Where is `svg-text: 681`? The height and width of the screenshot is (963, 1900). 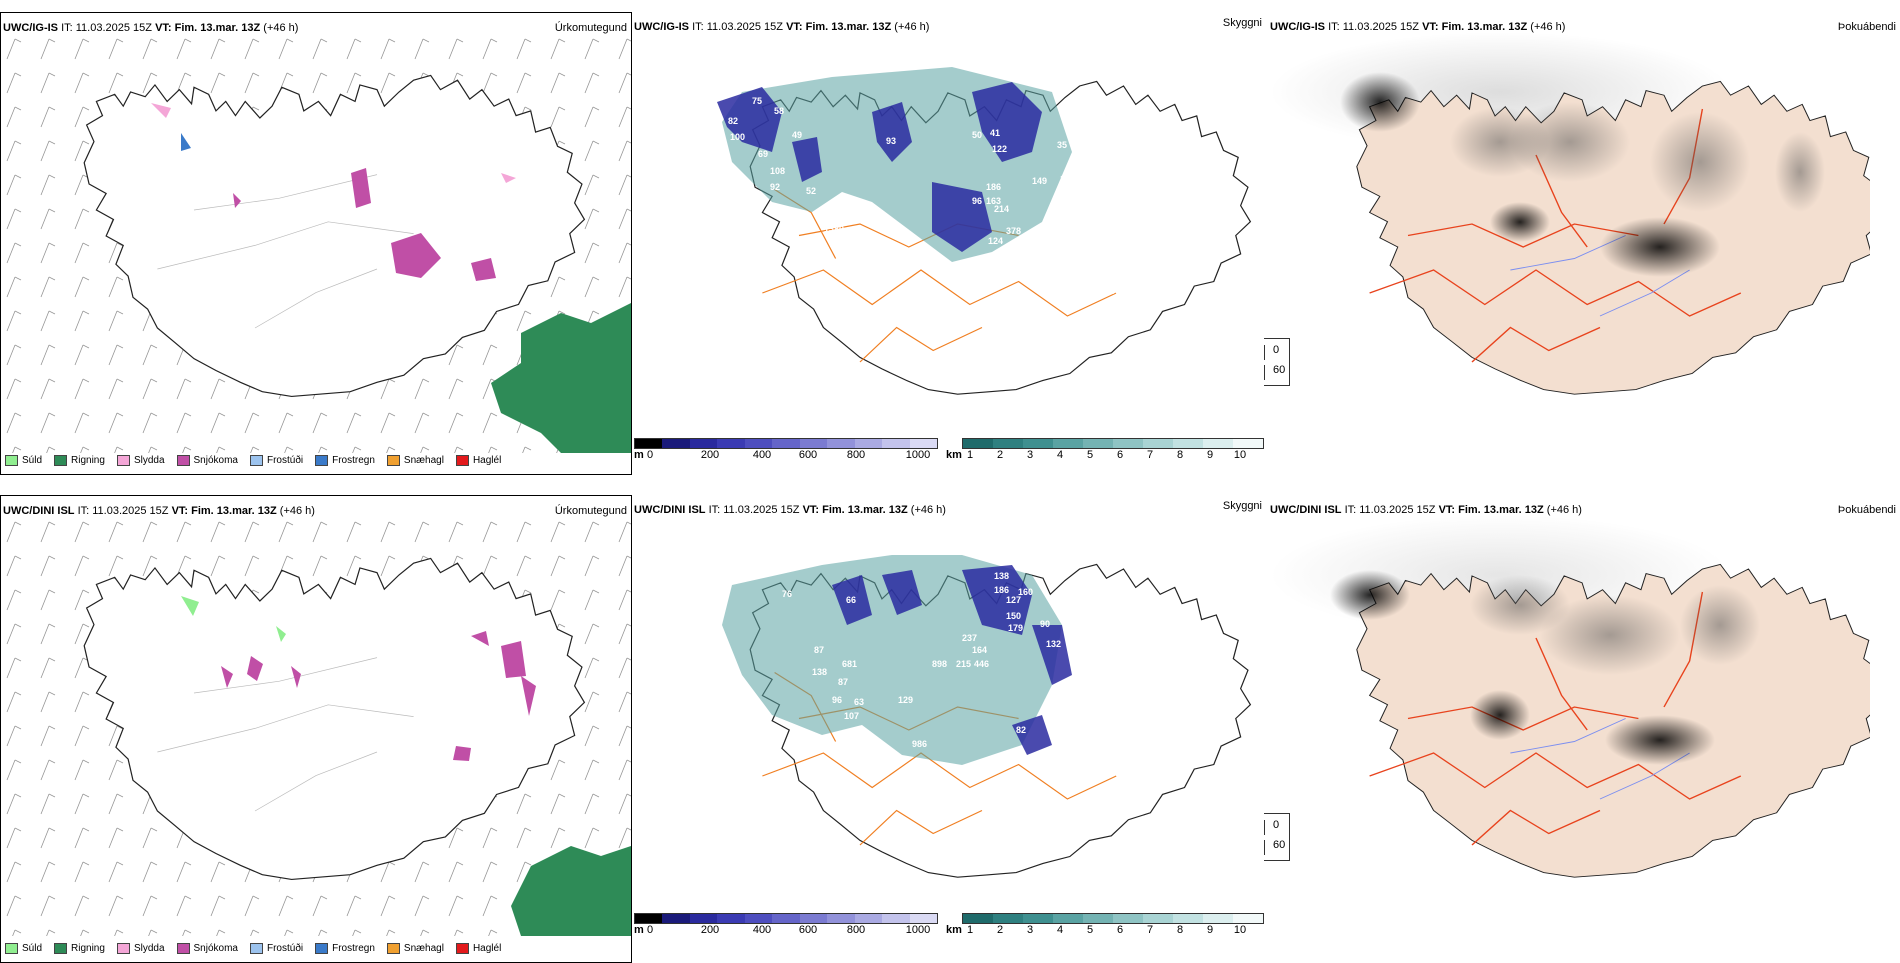
svg-text: 681 is located at coordinates (849, 664).